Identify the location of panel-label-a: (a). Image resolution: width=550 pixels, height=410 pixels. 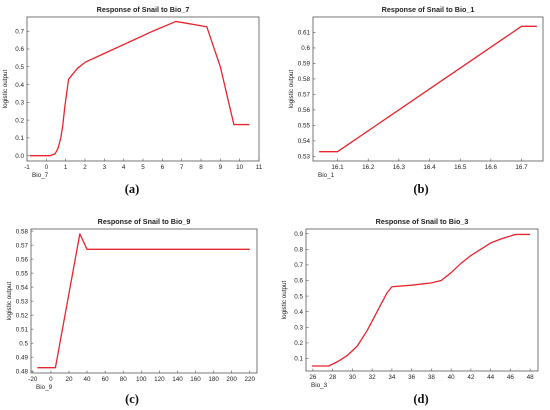
(132, 189).